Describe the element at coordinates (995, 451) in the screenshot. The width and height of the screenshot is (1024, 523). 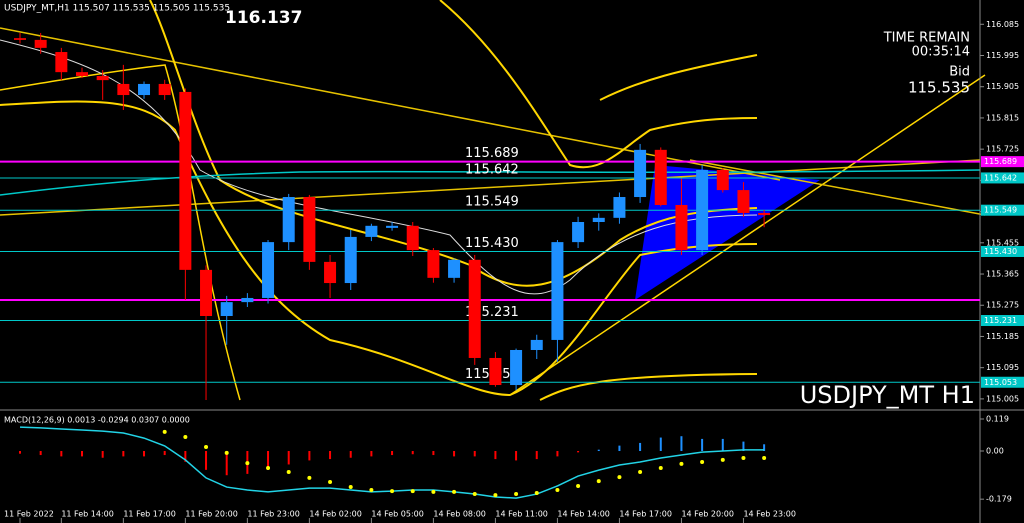
I see `macd-tick-label: 0.00` at that location.